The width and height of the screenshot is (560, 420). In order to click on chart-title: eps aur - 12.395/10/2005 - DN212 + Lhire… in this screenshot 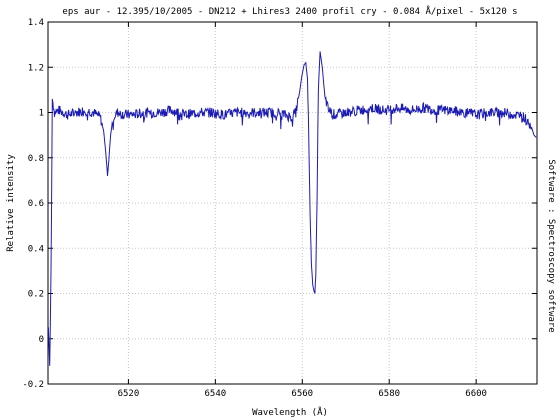, I will do `click(289, 11)`.